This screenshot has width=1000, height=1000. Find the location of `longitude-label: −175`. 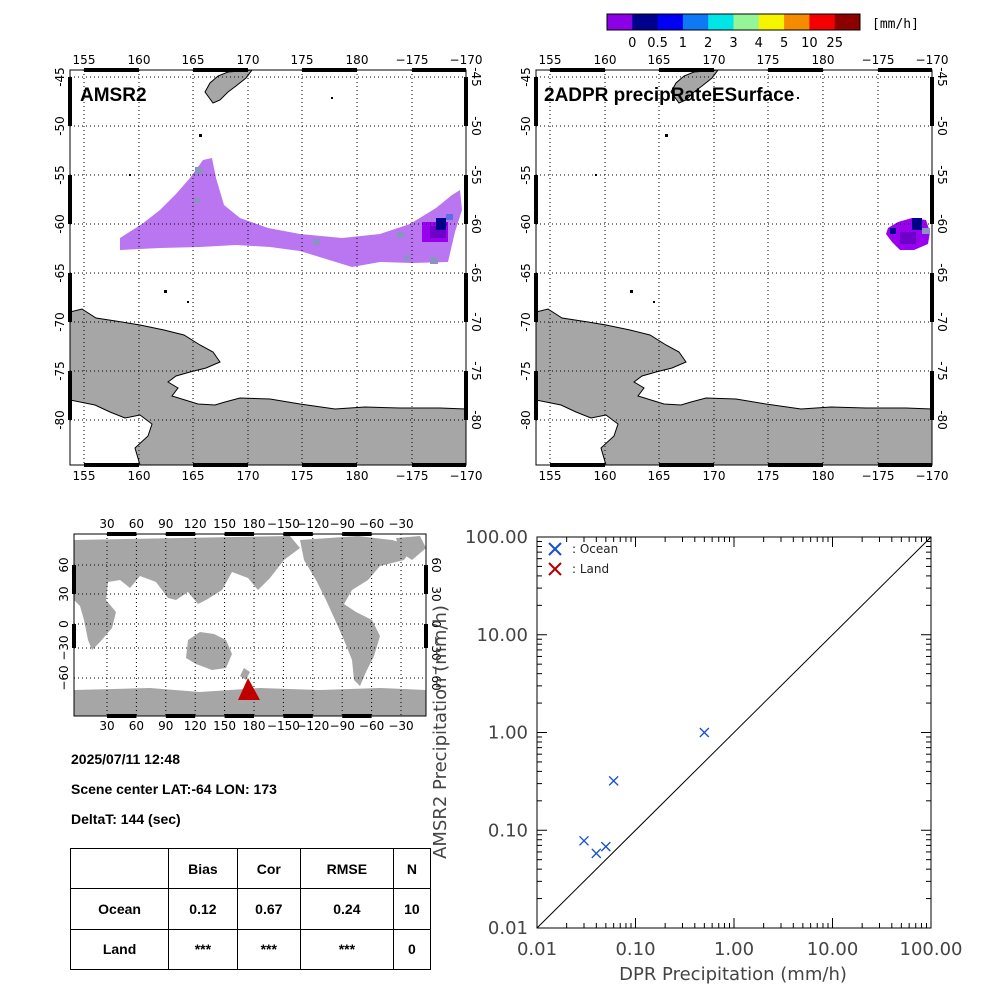

longitude-label: −175 is located at coordinates (412, 476).